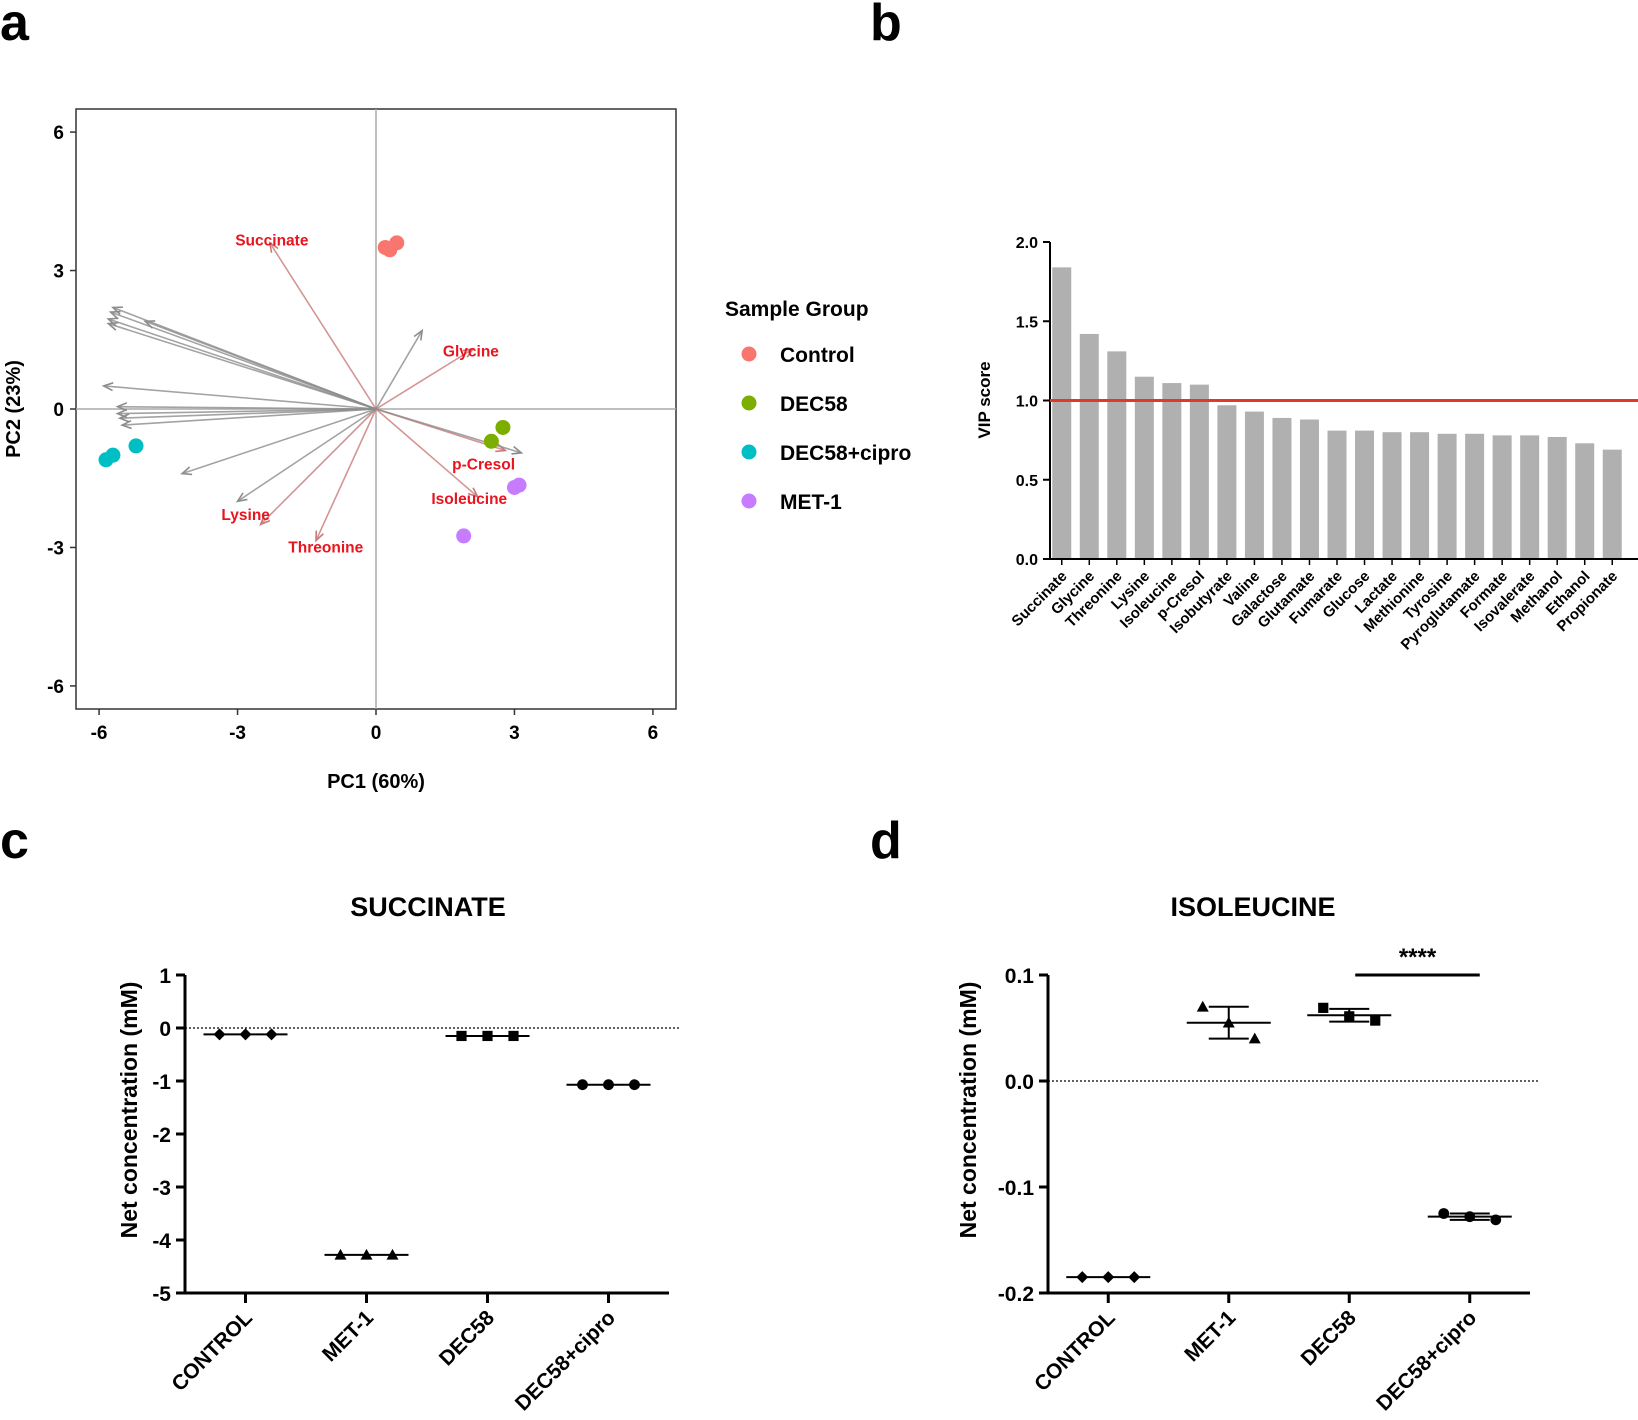  Describe the element at coordinates (1585, 501) in the screenshot. I see `vip-bar-ethanol` at that location.